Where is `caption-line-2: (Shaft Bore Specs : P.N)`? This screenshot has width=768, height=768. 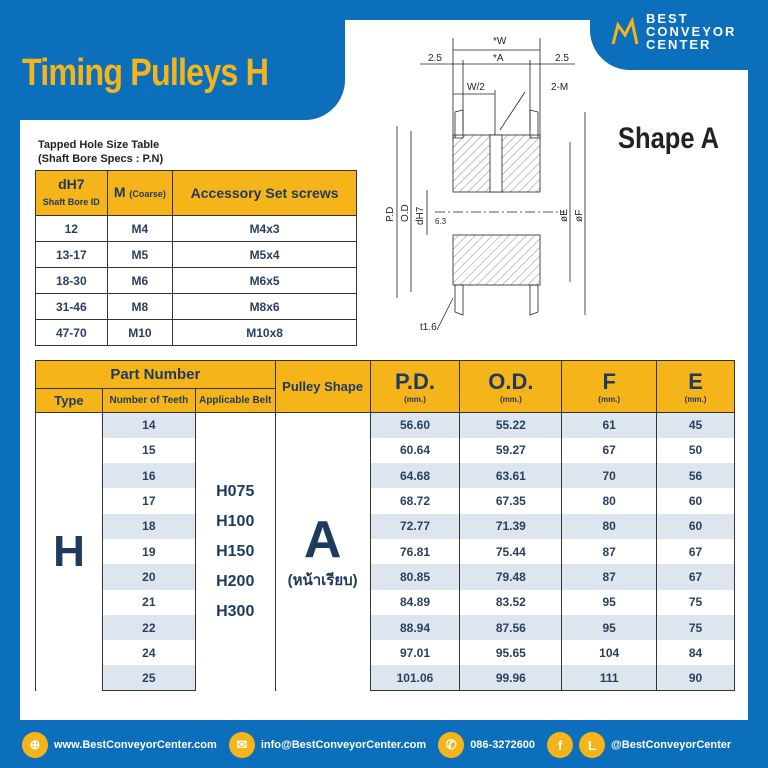
caption-line-2: (Shaft Bore Specs : P.N) is located at coordinates (101, 159).